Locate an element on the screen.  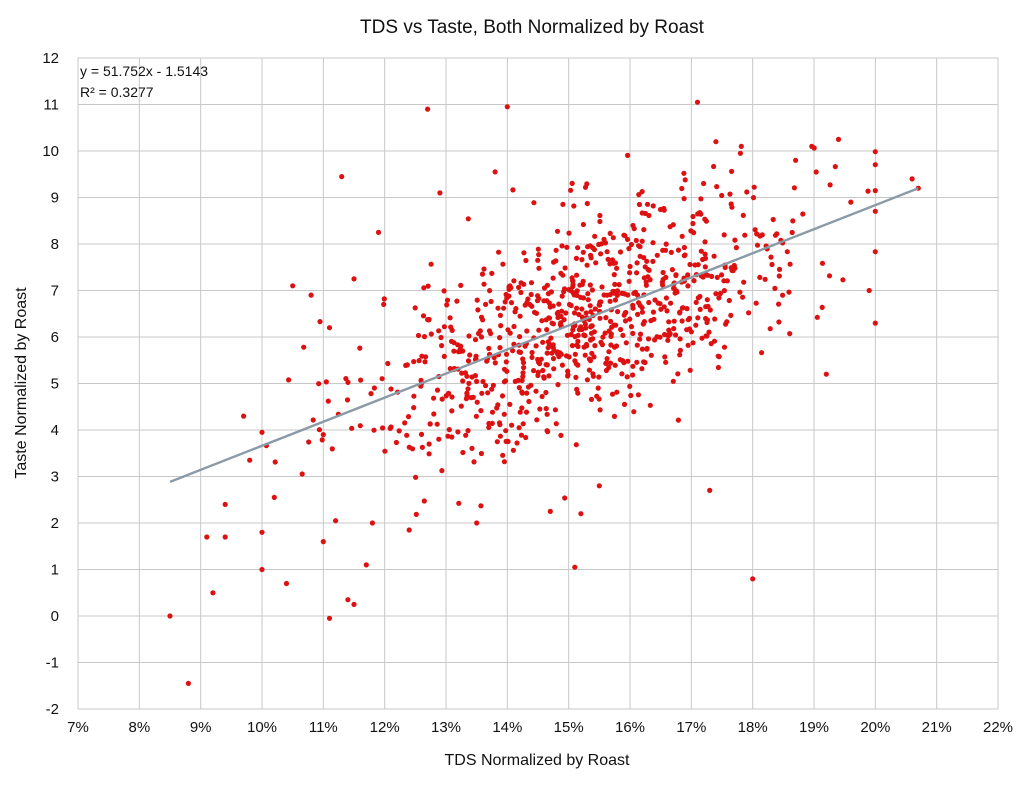
y-tick-label: 9 is located at coordinates (55, 198).